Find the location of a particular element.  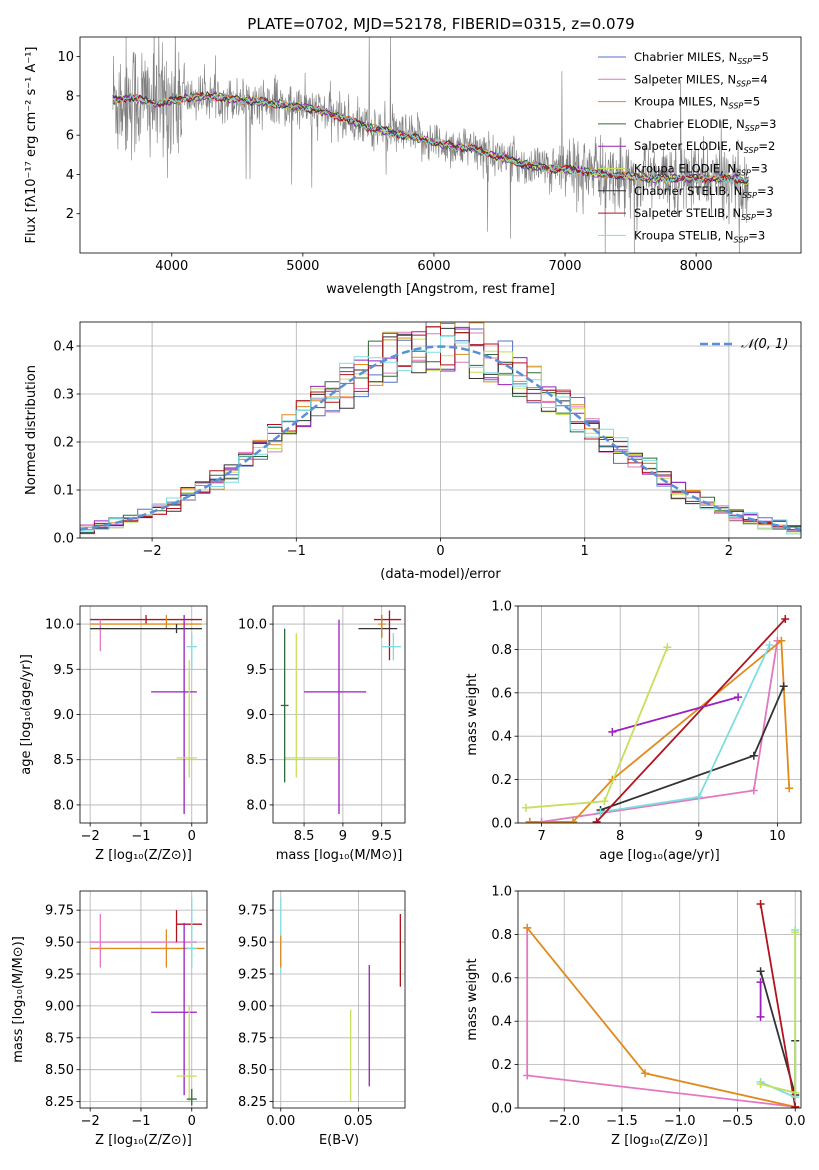

legend-entry: Salpeter MILES, NSSP=4 is located at coordinates (701, 80).